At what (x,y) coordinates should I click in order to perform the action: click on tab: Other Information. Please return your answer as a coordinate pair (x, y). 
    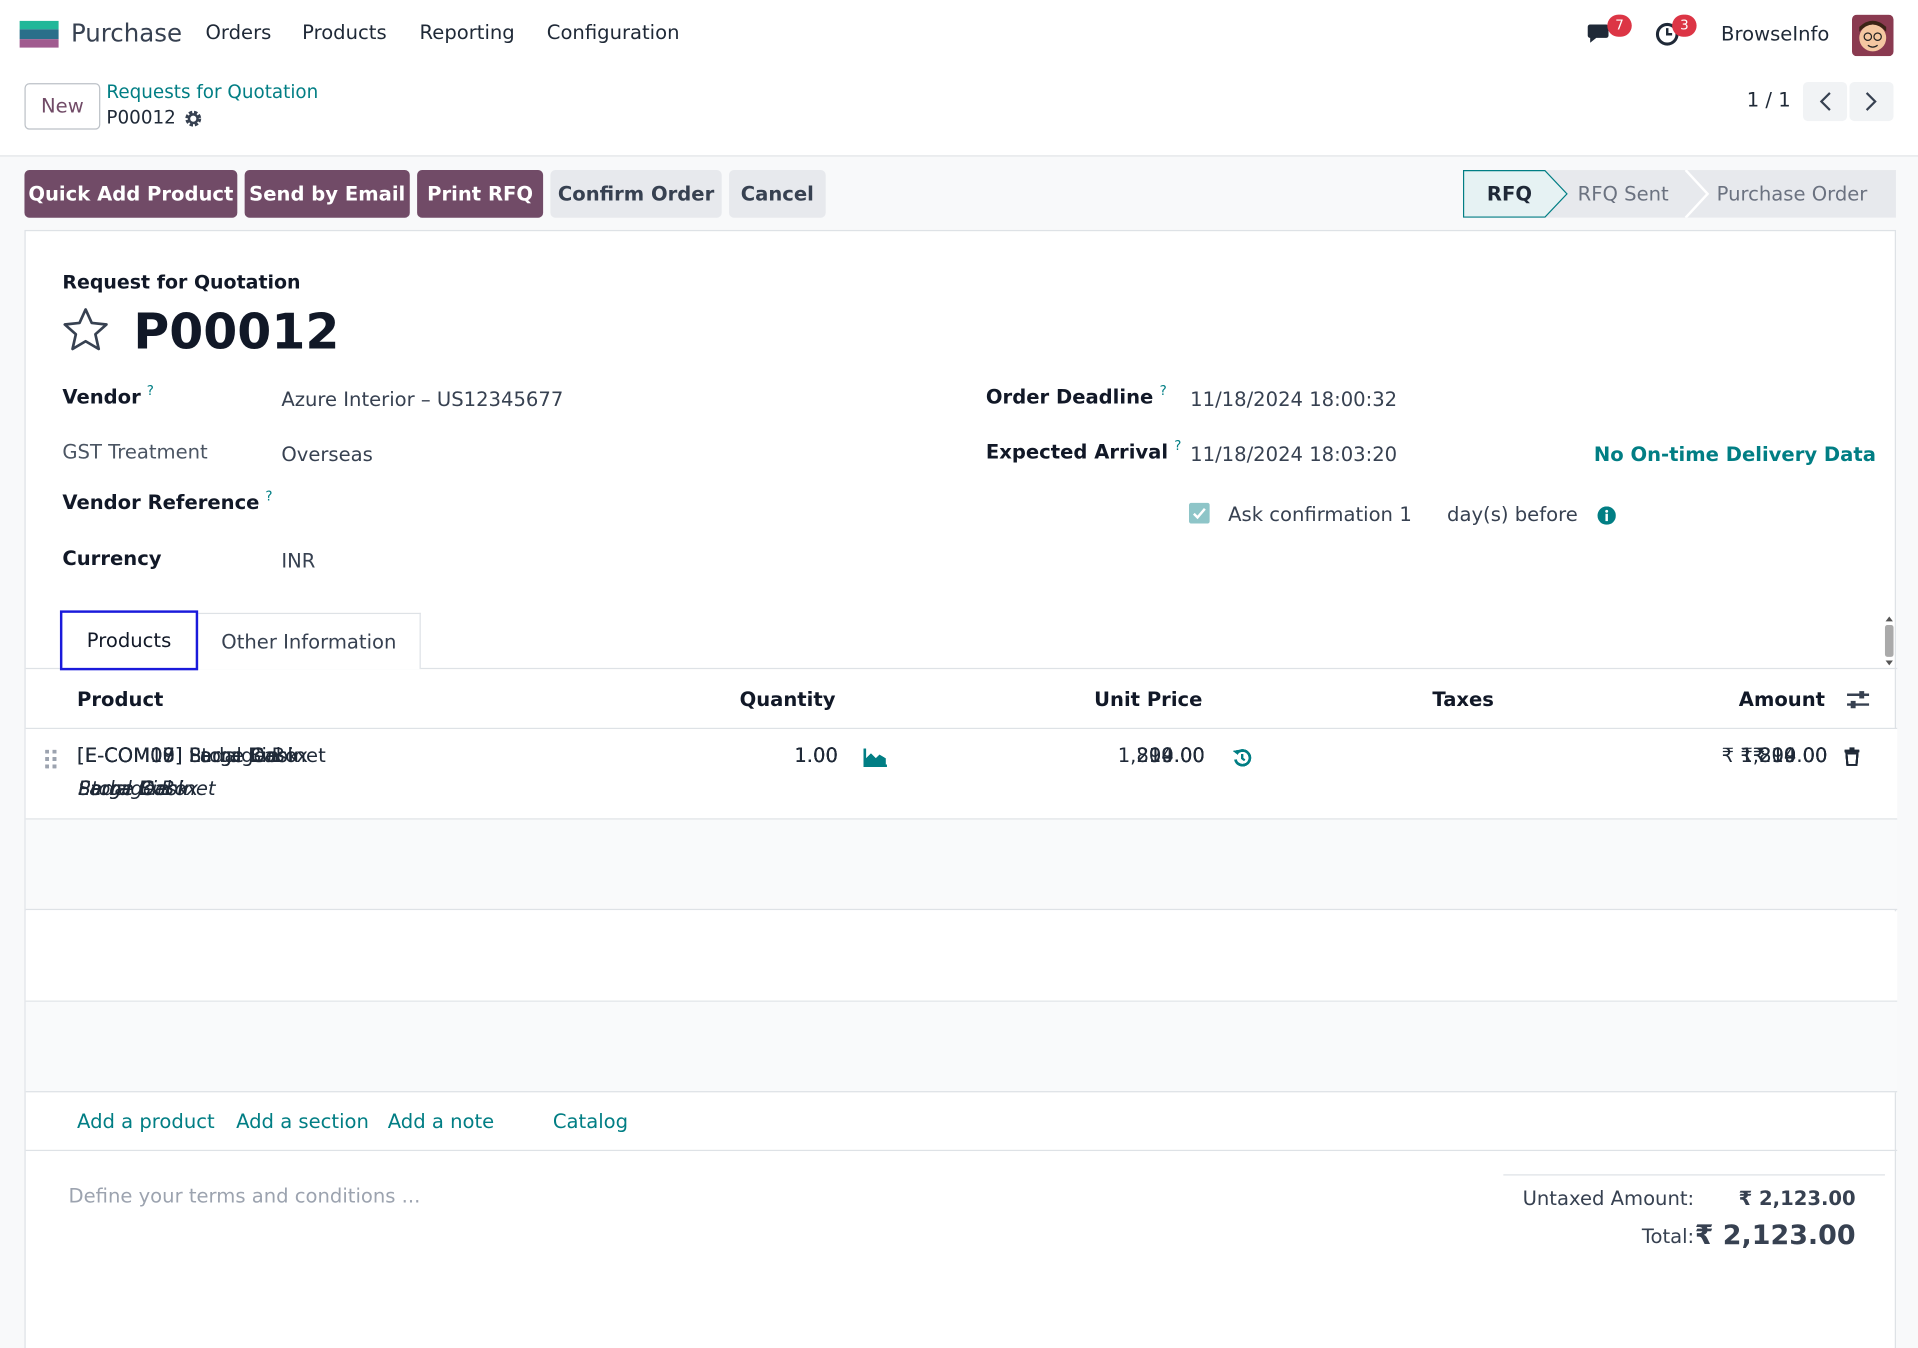
    Looking at the image, I should click on (308, 641).